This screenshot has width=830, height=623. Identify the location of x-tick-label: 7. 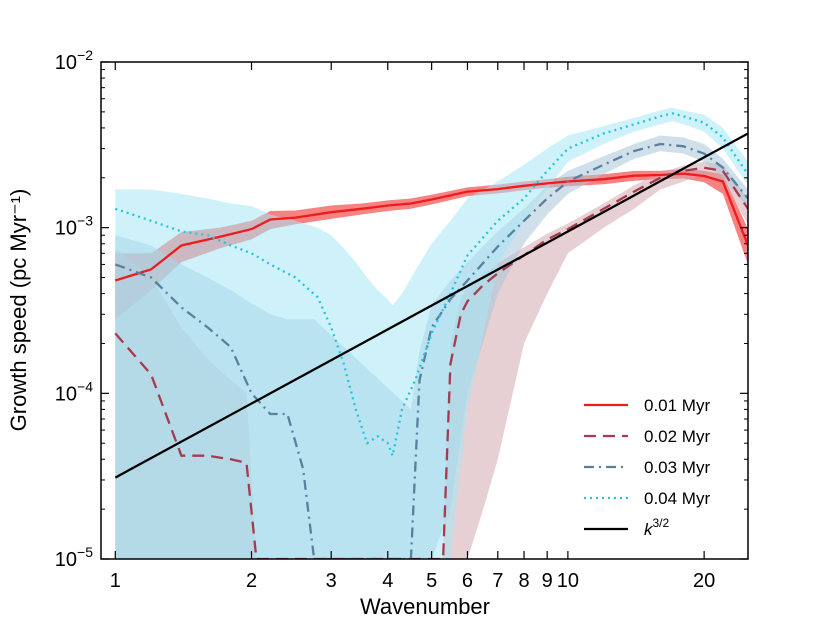
(497, 581).